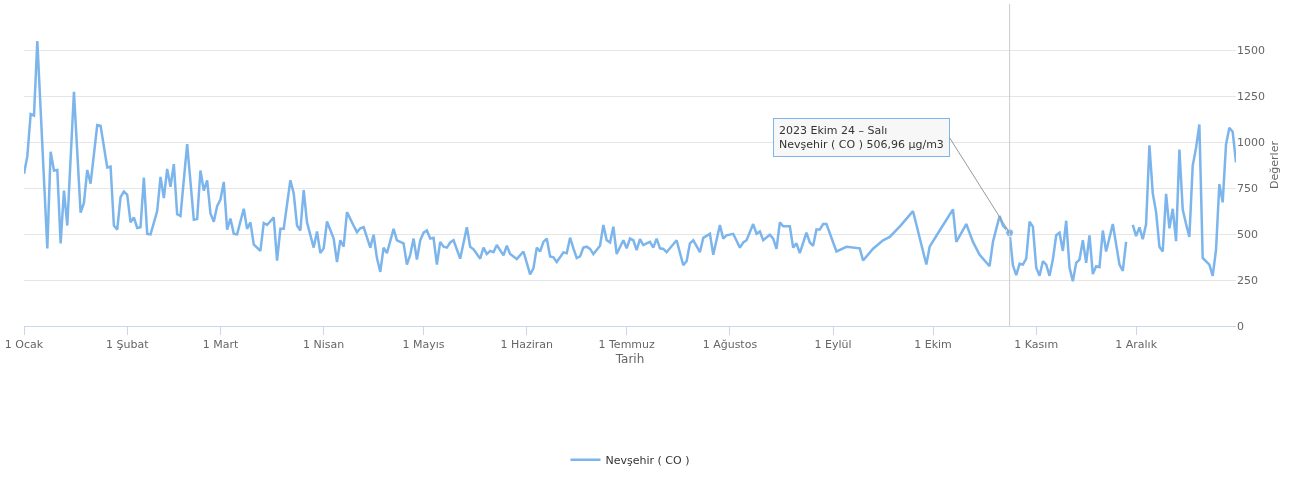 The height and width of the screenshot is (478, 1298). I want to click on x-tick-label: 1 Aralık, so click(1136, 345).